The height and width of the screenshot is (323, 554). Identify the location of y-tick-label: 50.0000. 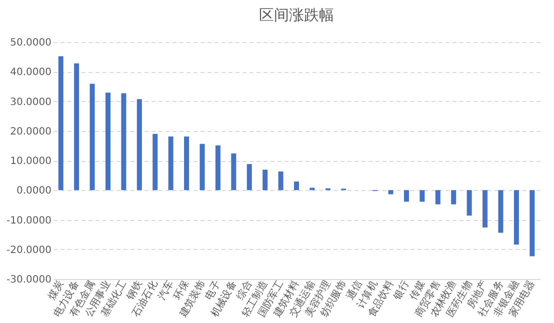
(31, 43).